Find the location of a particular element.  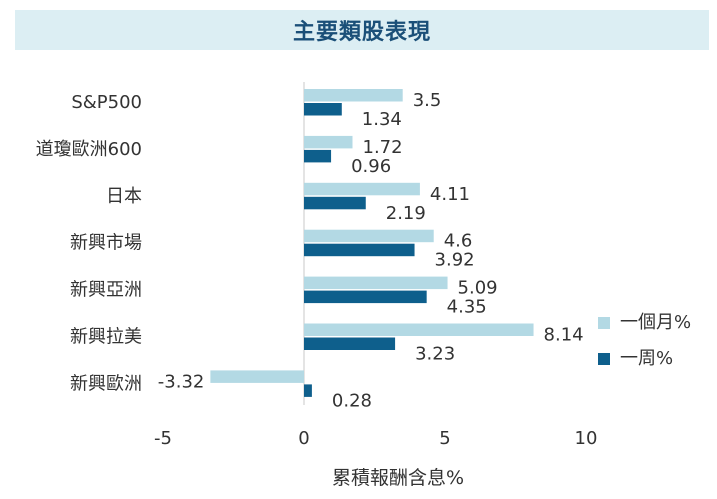

value-label-one-week: 3.23 is located at coordinates (435, 354).